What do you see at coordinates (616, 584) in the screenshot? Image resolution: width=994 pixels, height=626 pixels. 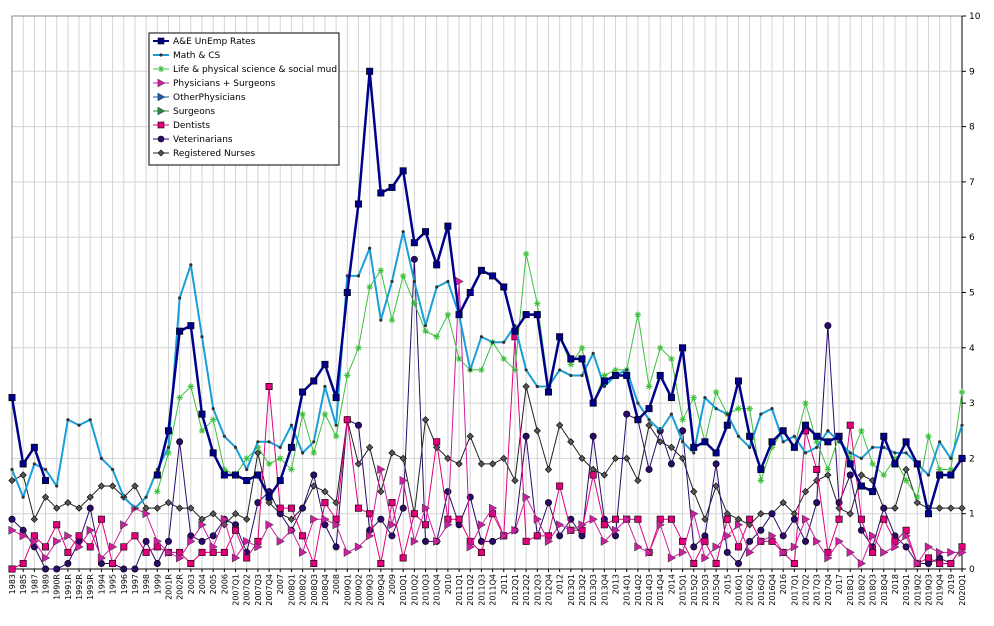 I see `x-tick-label: 2013` at bounding box center [616, 584].